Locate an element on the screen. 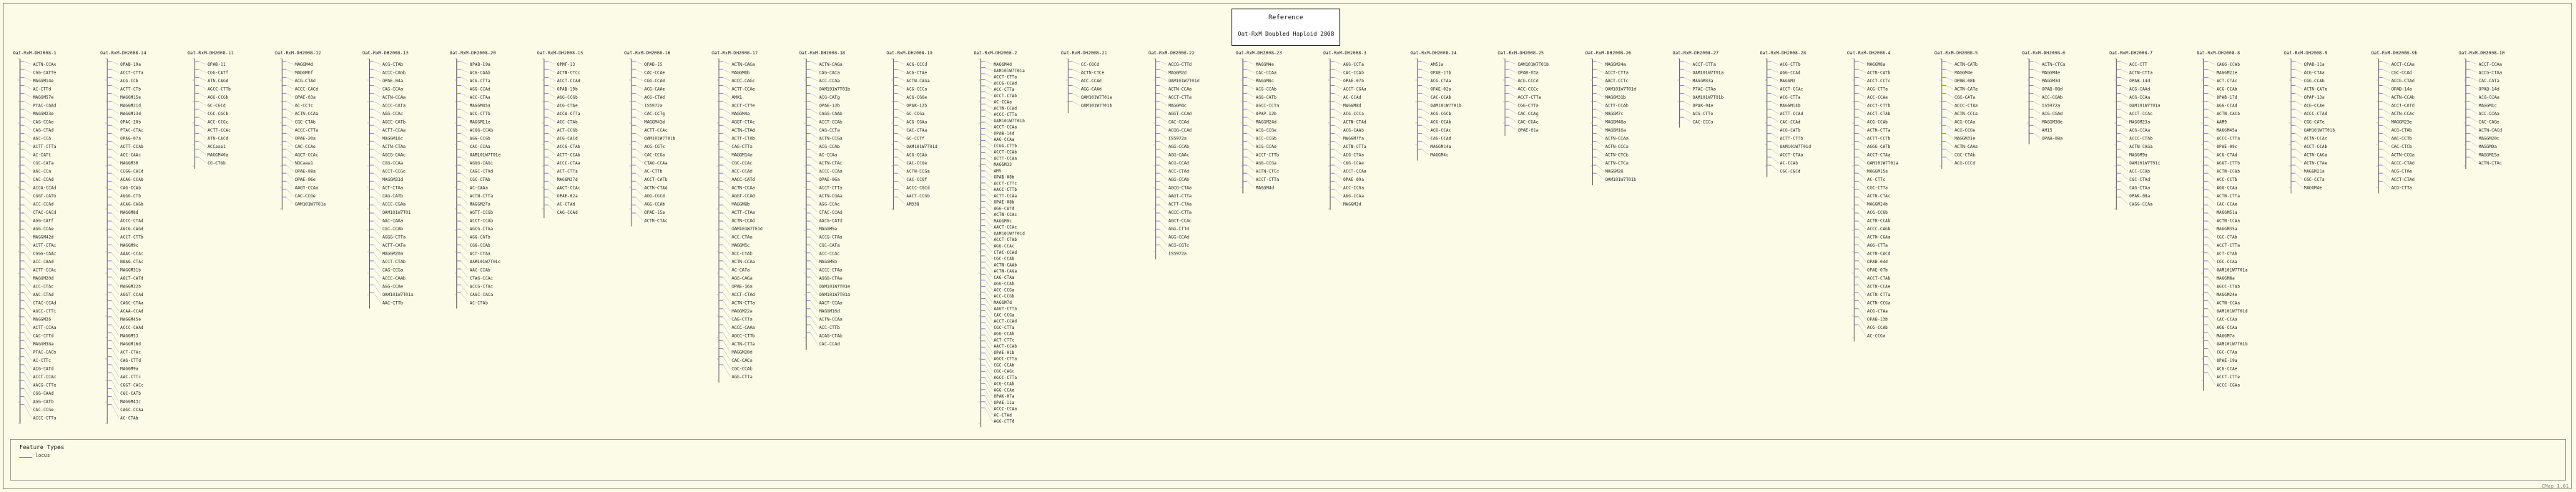  locus-label: CGC-CGCb is located at coordinates (217, 115).